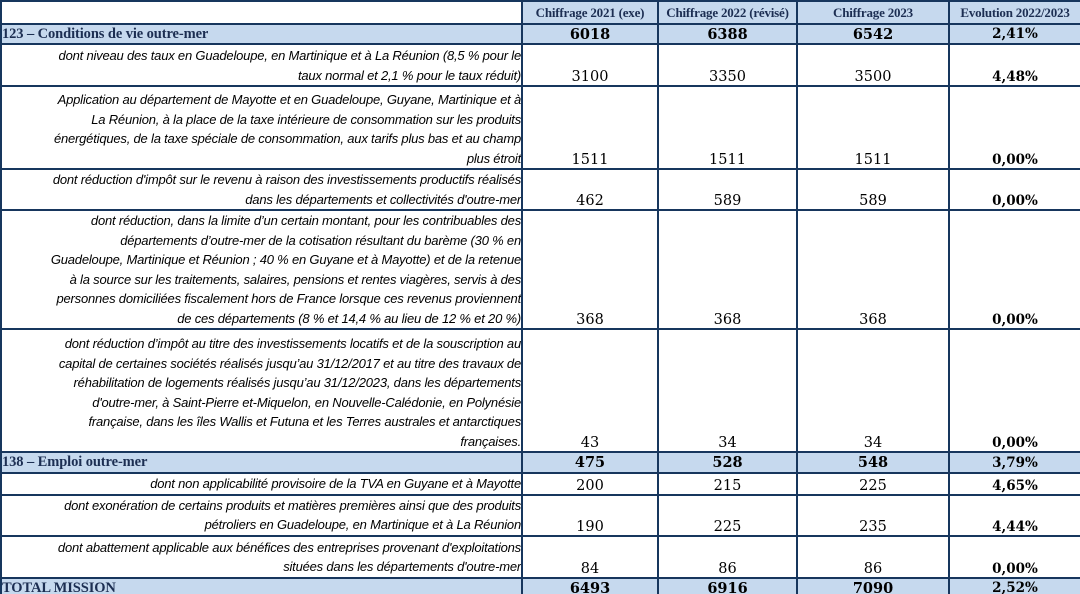 The image size is (1080, 594). Describe the element at coordinates (873, 269) in the screenshot. I see `value-2023: 368` at that location.